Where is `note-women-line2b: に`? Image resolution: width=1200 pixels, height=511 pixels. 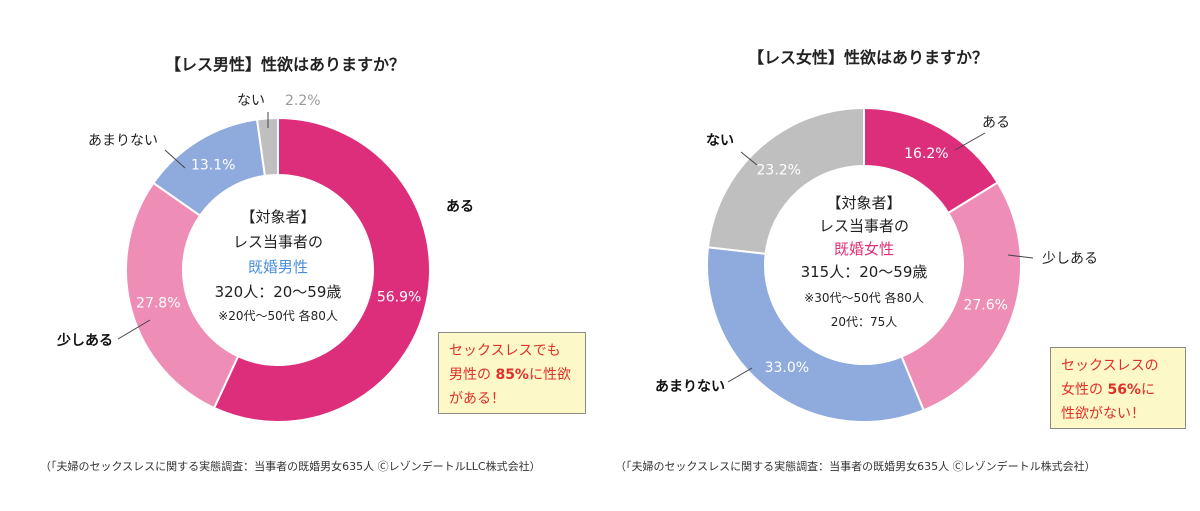
note-women-line2b: に is located at coordinates (1147, 390).